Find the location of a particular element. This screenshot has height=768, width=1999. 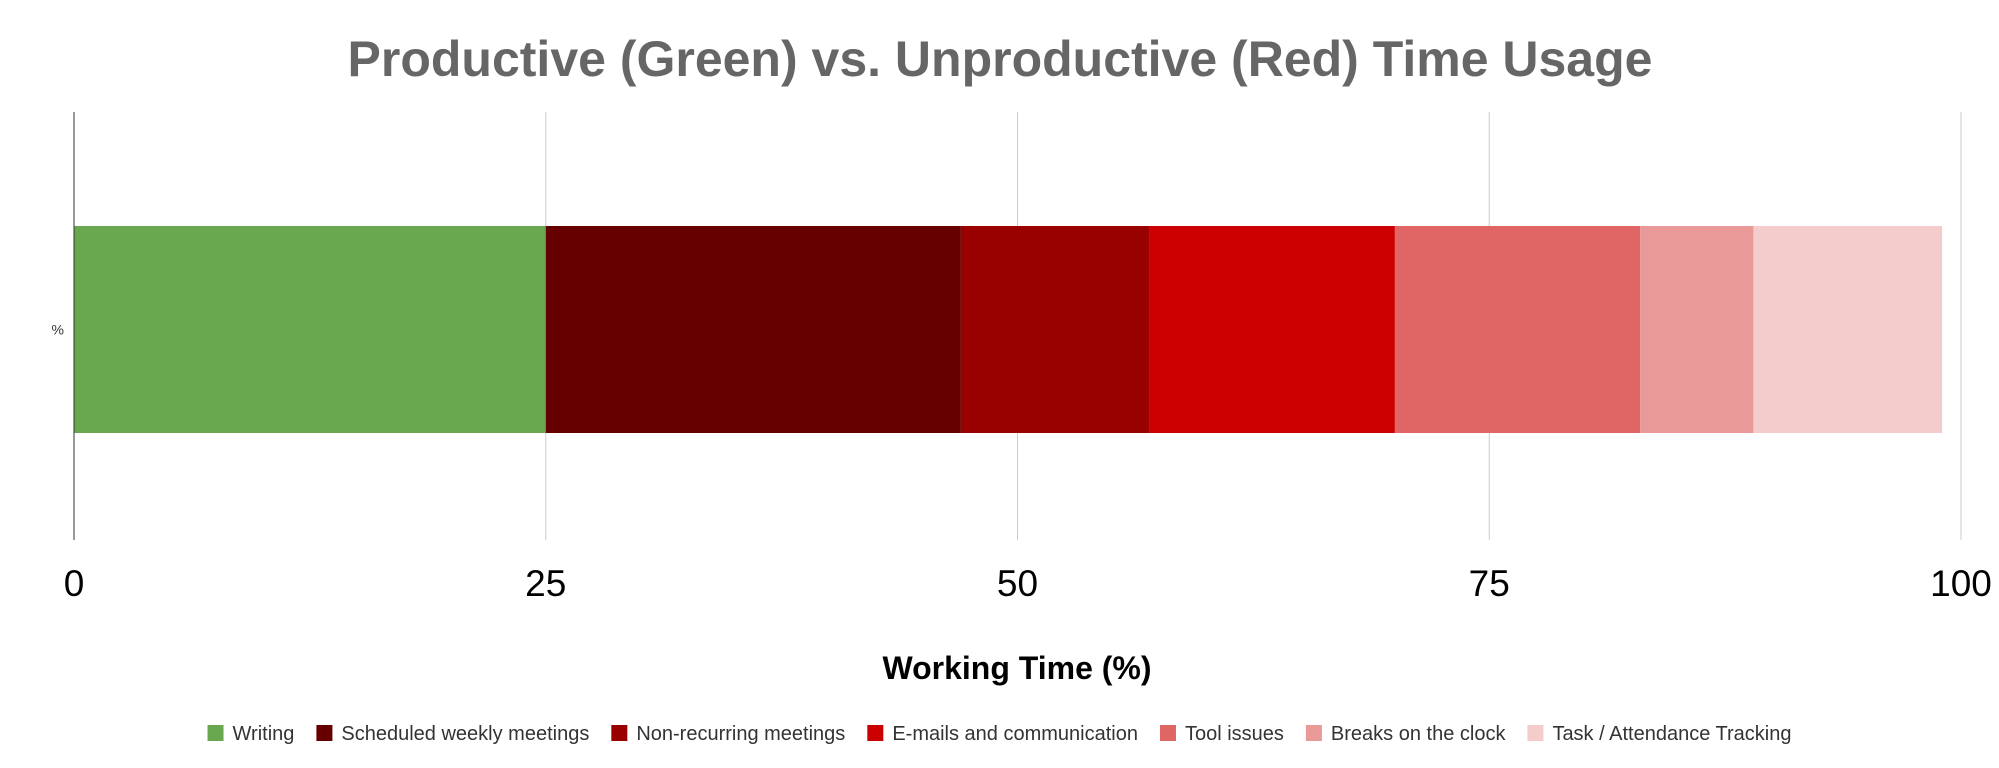

x-tick-label: 100 is located at coordinates (1961, 583).